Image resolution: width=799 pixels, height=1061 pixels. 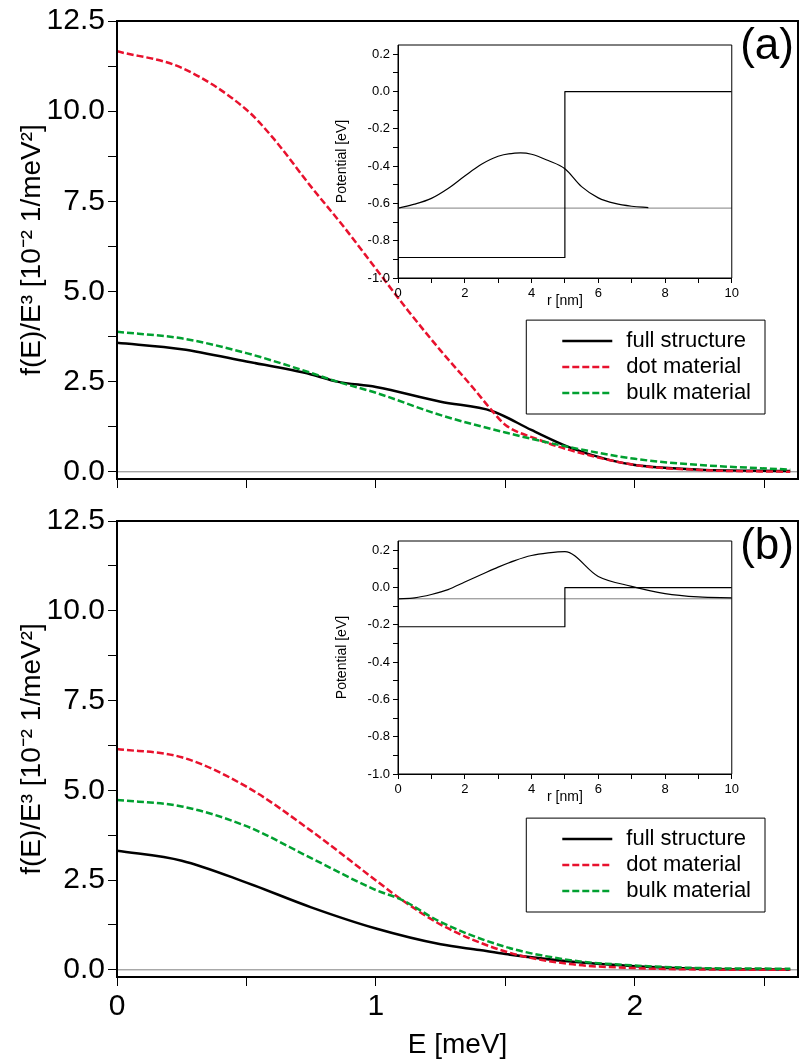 I want to click on annotation: (a), so click(x=767, y=44).